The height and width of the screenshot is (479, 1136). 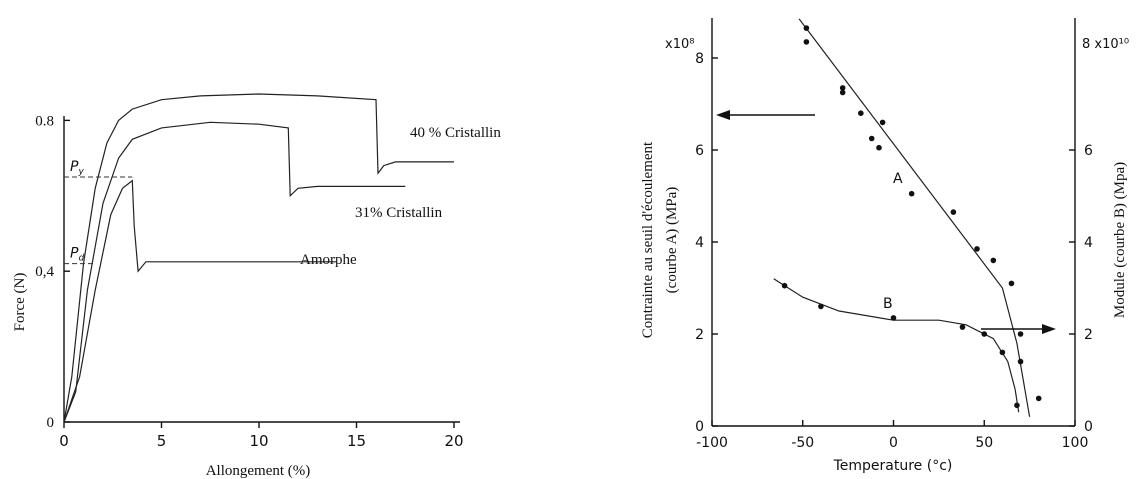 What do you see at coordinates (258, 471) in the screenshot?
I see `left-x-label: Allongement (%)` at bounding box center [258, 471].